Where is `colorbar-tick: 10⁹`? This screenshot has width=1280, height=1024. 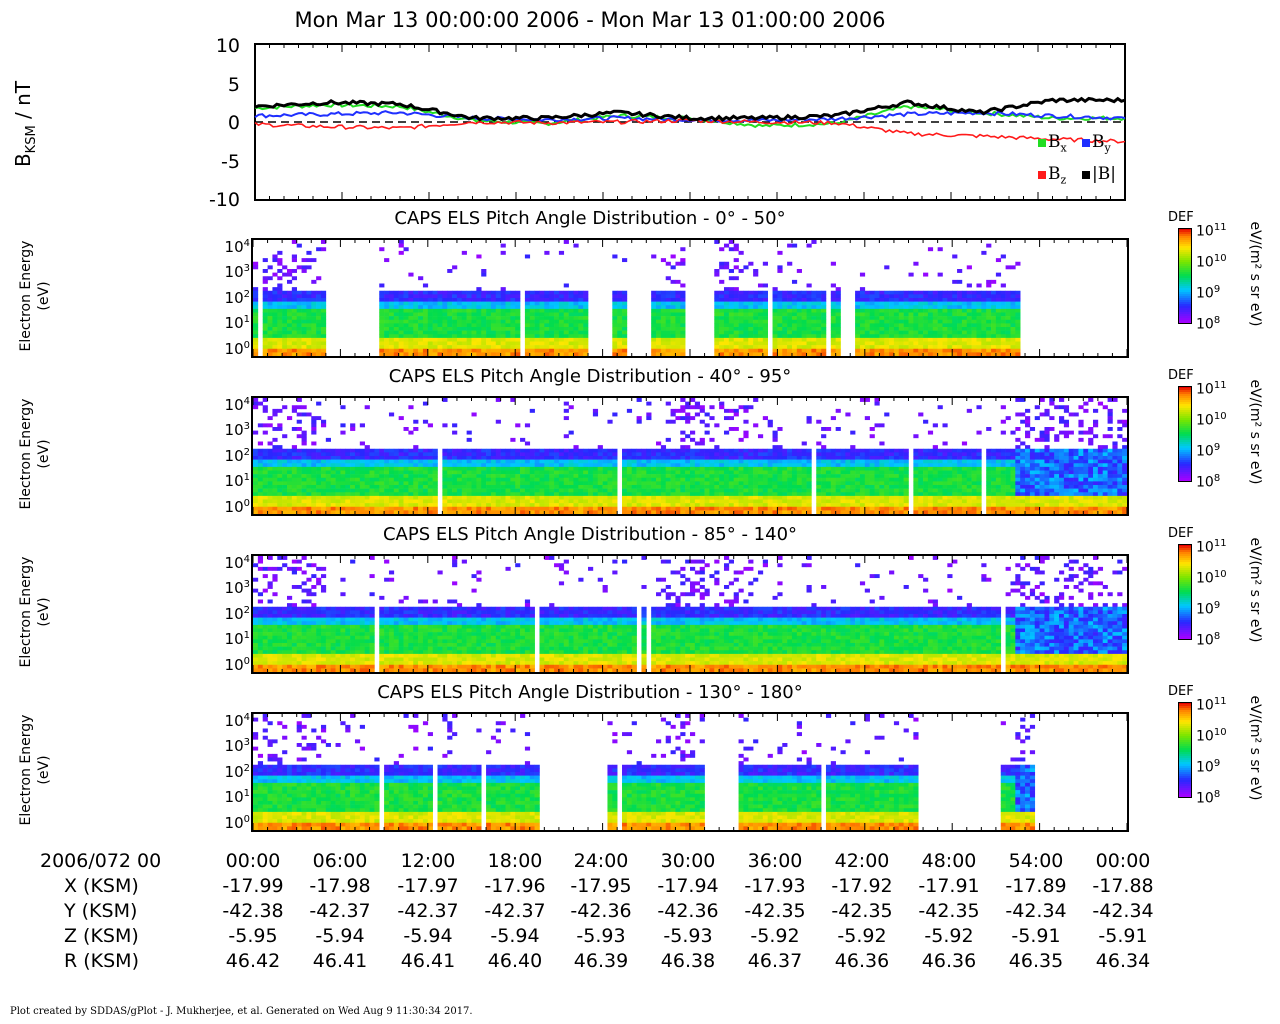 colorbar-tick: 10⁹ is located at coordinates (1208, 767).